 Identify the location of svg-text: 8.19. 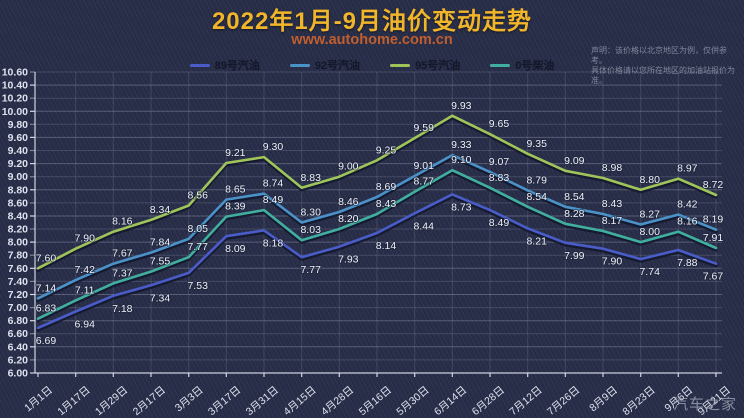
(713, 220).